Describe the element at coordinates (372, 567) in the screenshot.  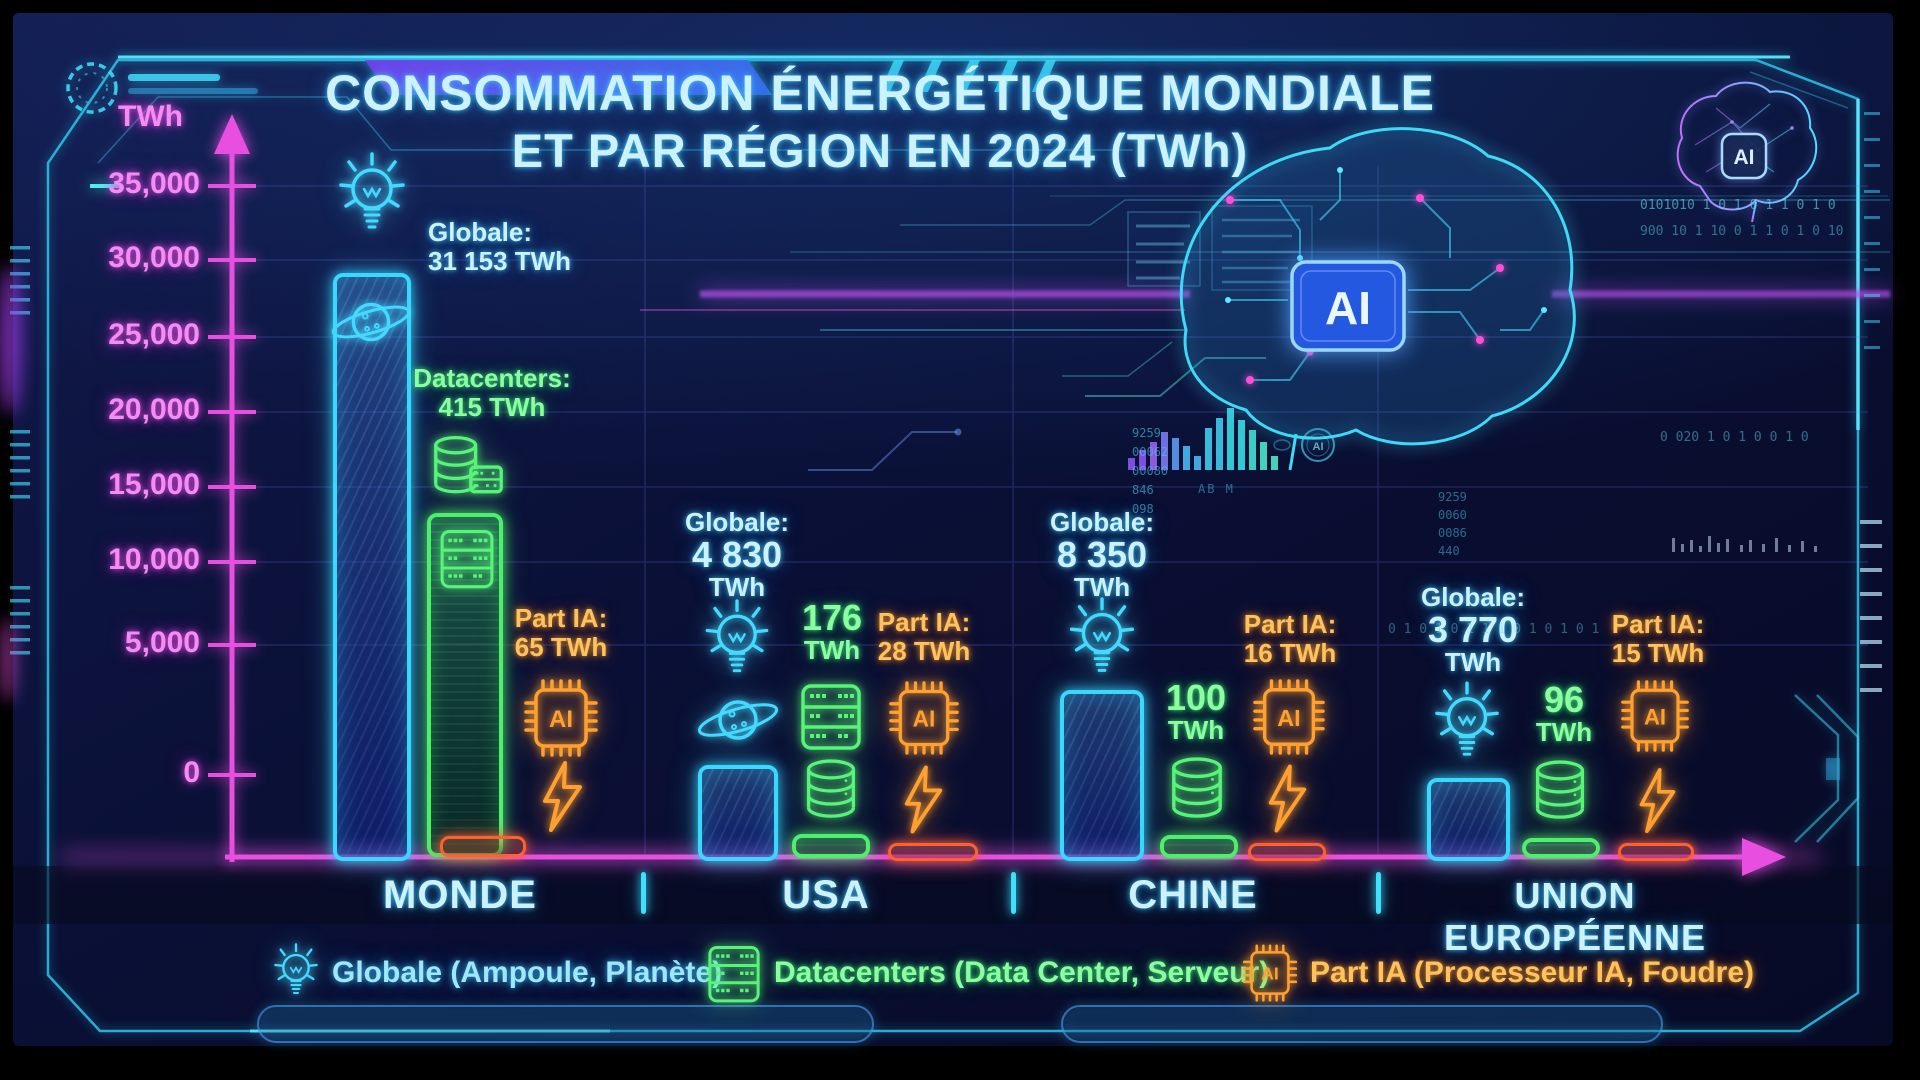
I see `monde-globale-bar` at that location.